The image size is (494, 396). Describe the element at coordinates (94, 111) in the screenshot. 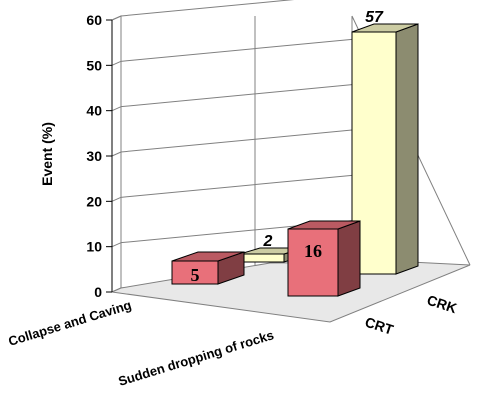

I see `y-tick-label: 40` at that location.